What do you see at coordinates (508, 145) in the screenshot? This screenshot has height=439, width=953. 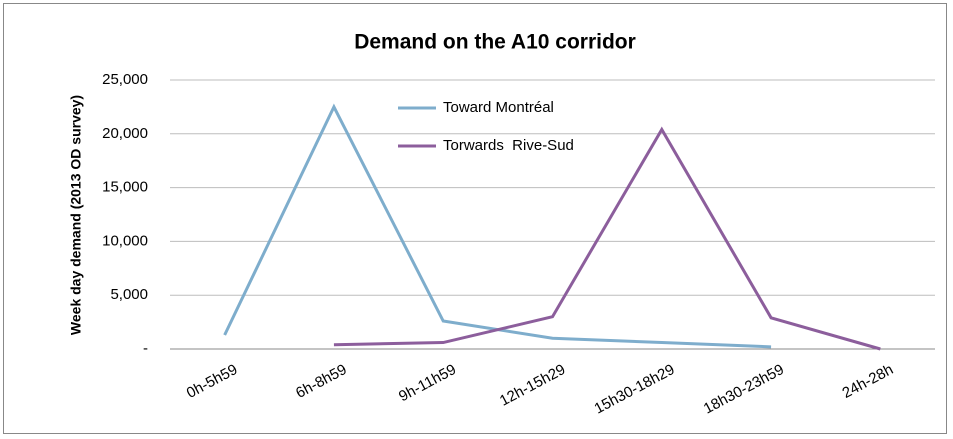 I see `legend-label: Torwards Rive-Sud` at bounding box center [508, 145].